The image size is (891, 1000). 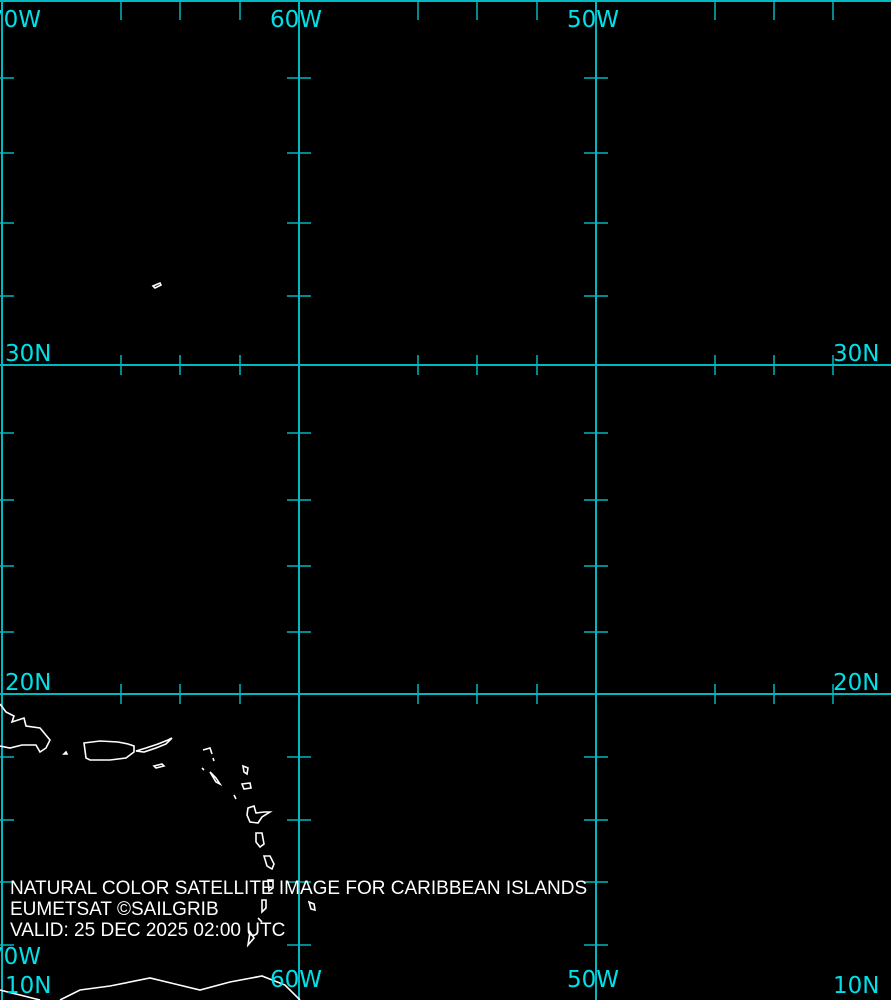 What do you see at coordinates (157, 285) in the screenshot?
I see `island-bermuda` at bounding box center [157, 285].